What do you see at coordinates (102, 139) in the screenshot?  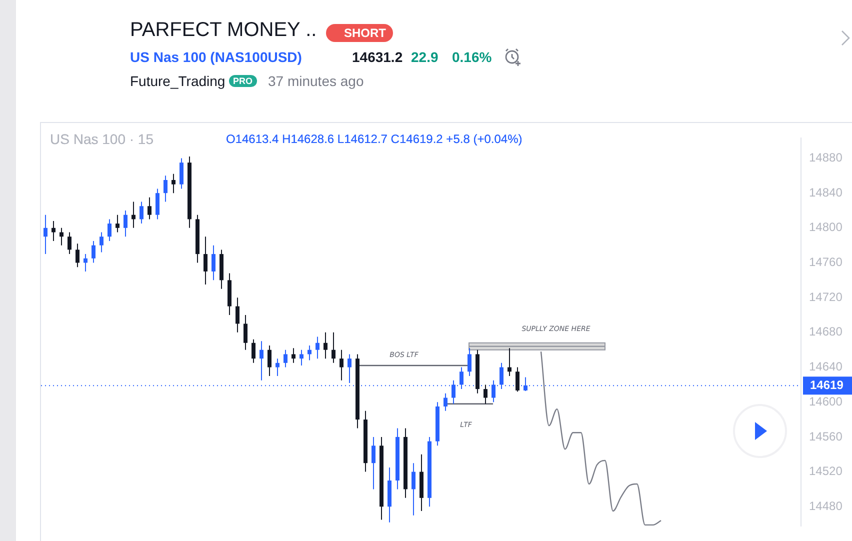 I see `annotation: US Nas 100 · 15` at bounding box center [102, 139].